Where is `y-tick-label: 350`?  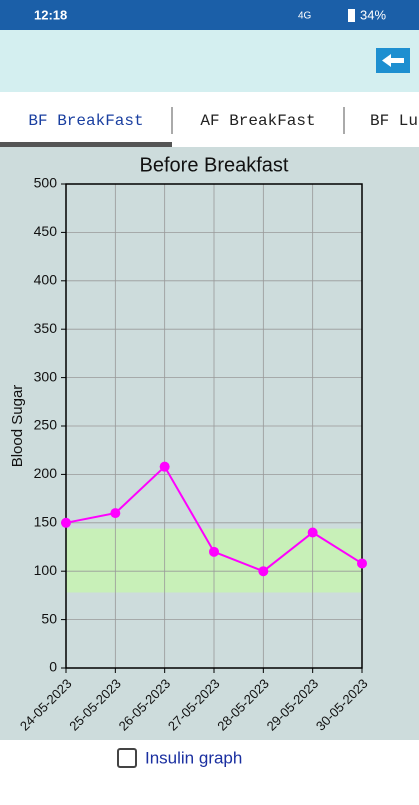
y-tick-label: 350 is located at coordinates (46, 328).